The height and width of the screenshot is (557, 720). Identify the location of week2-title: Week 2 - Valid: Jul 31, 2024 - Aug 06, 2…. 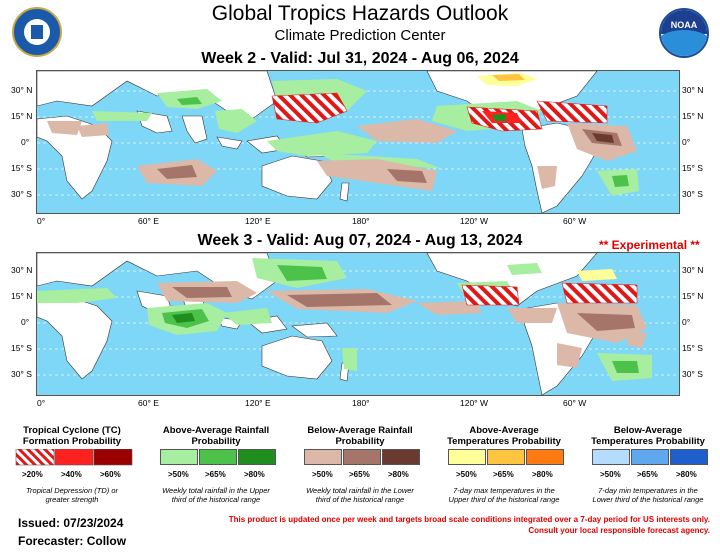
(360, 58).